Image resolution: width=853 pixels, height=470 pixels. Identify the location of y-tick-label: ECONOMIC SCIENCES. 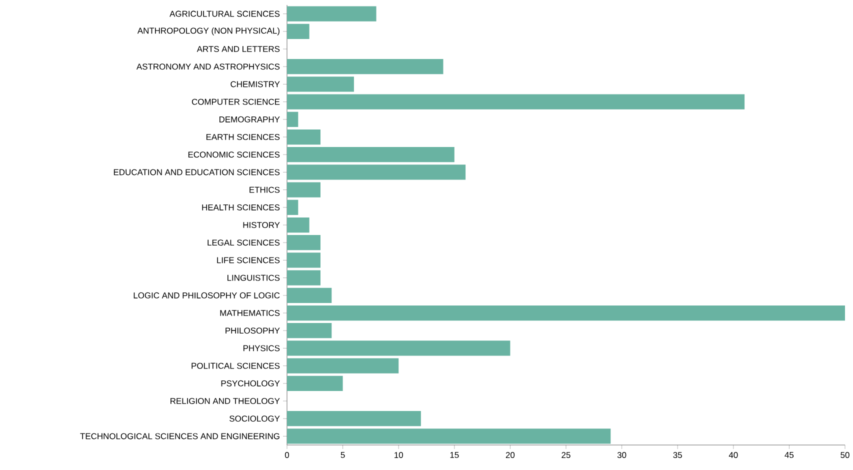
(234, 155).